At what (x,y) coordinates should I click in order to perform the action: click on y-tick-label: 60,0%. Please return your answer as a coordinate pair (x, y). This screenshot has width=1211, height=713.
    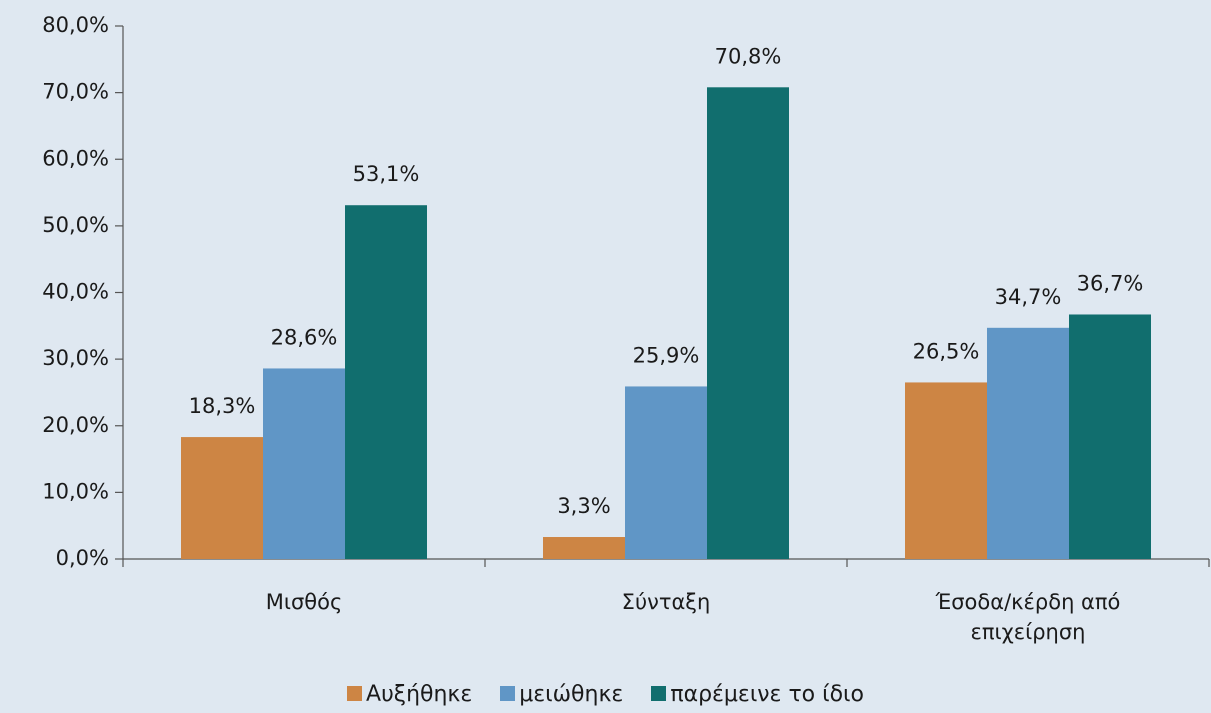
    Looking at the image, I should click on (75, 158).